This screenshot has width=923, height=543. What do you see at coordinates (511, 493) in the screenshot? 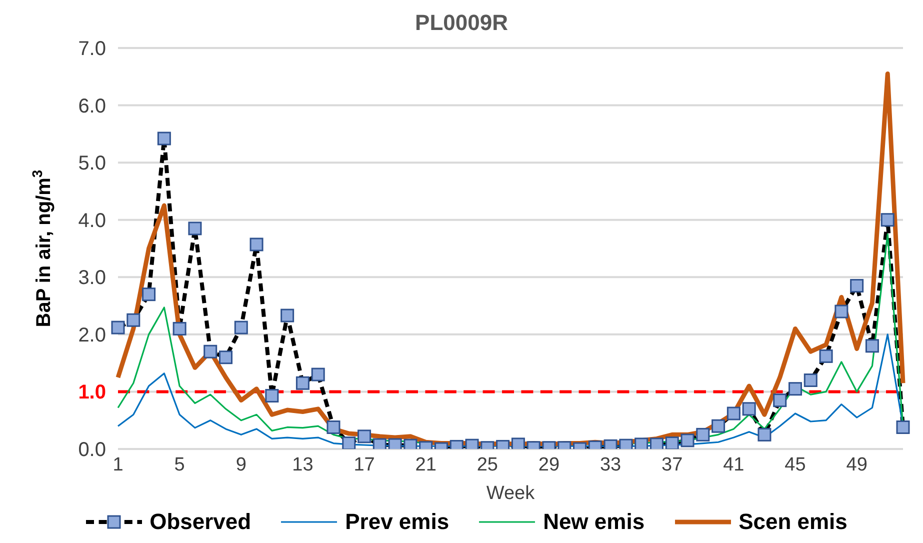
I see `x-axis-title: Week` at bounding box center [511, 493].